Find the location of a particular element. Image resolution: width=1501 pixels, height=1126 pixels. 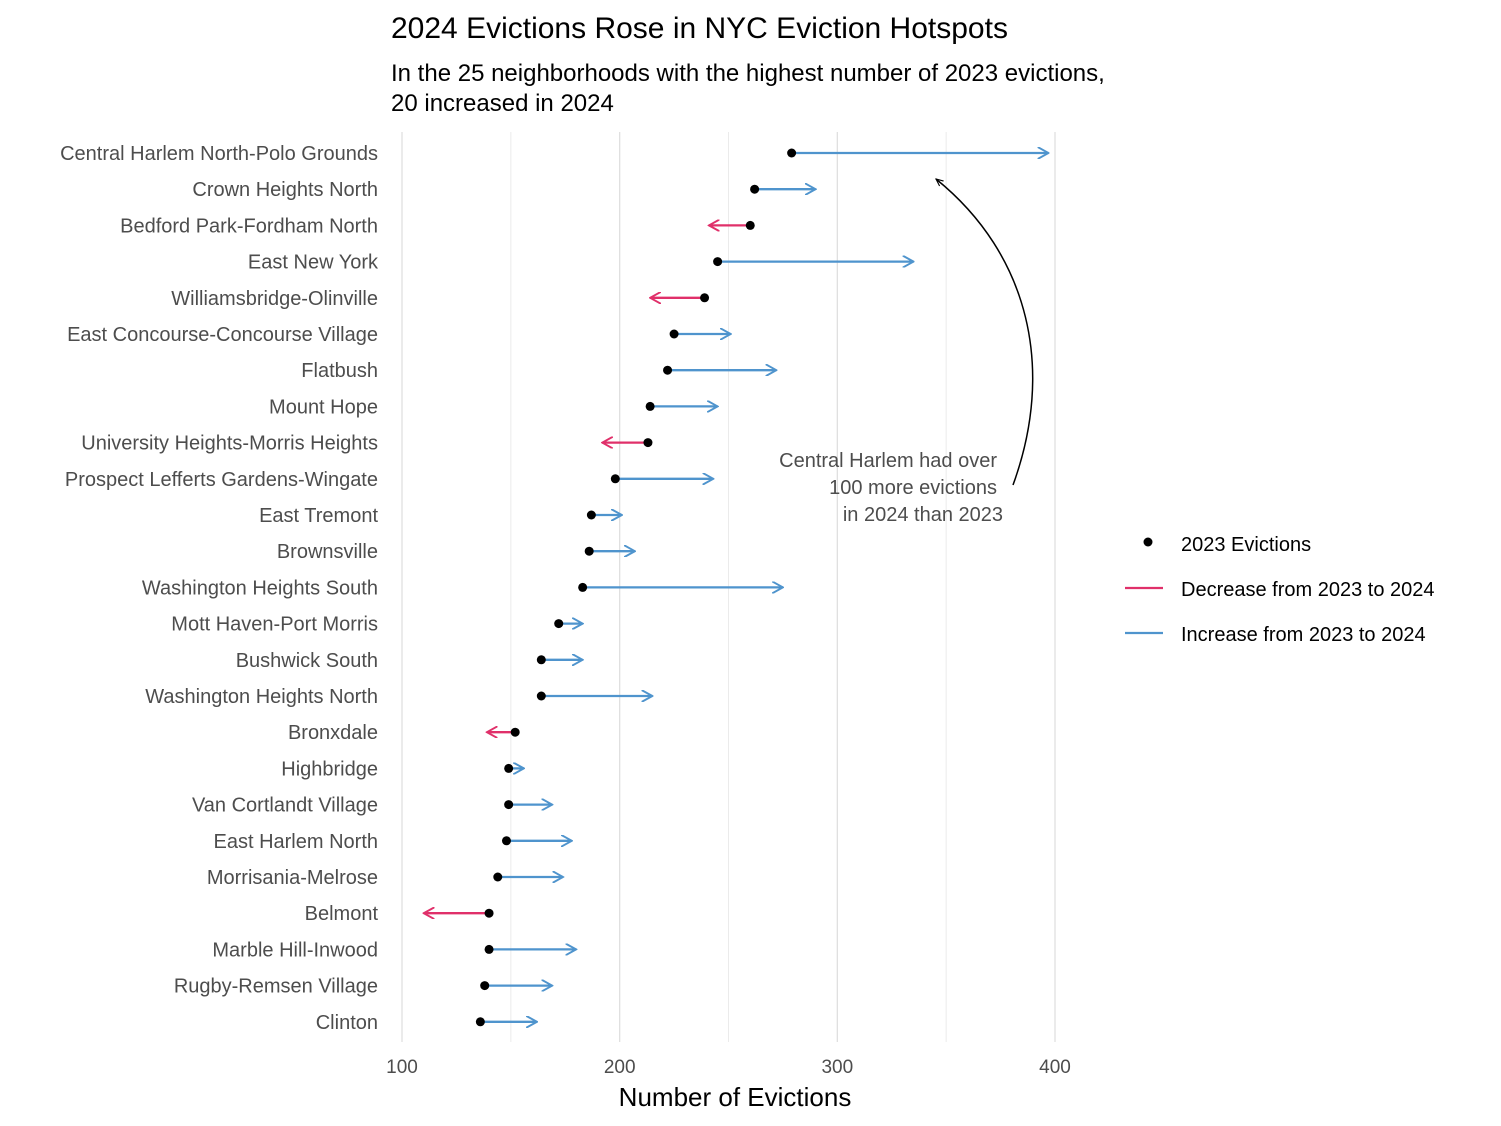

annotation-line-2: 100 more evictions is located at coordinates (913, 488).